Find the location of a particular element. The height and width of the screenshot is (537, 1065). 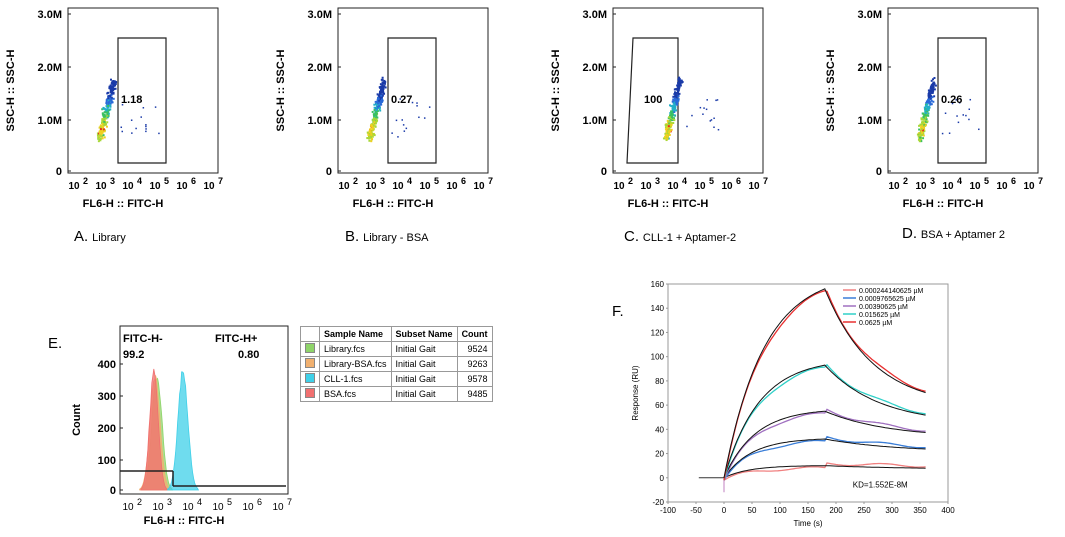

y-tick-label: 1.0M is located at coordinates (320, 121).